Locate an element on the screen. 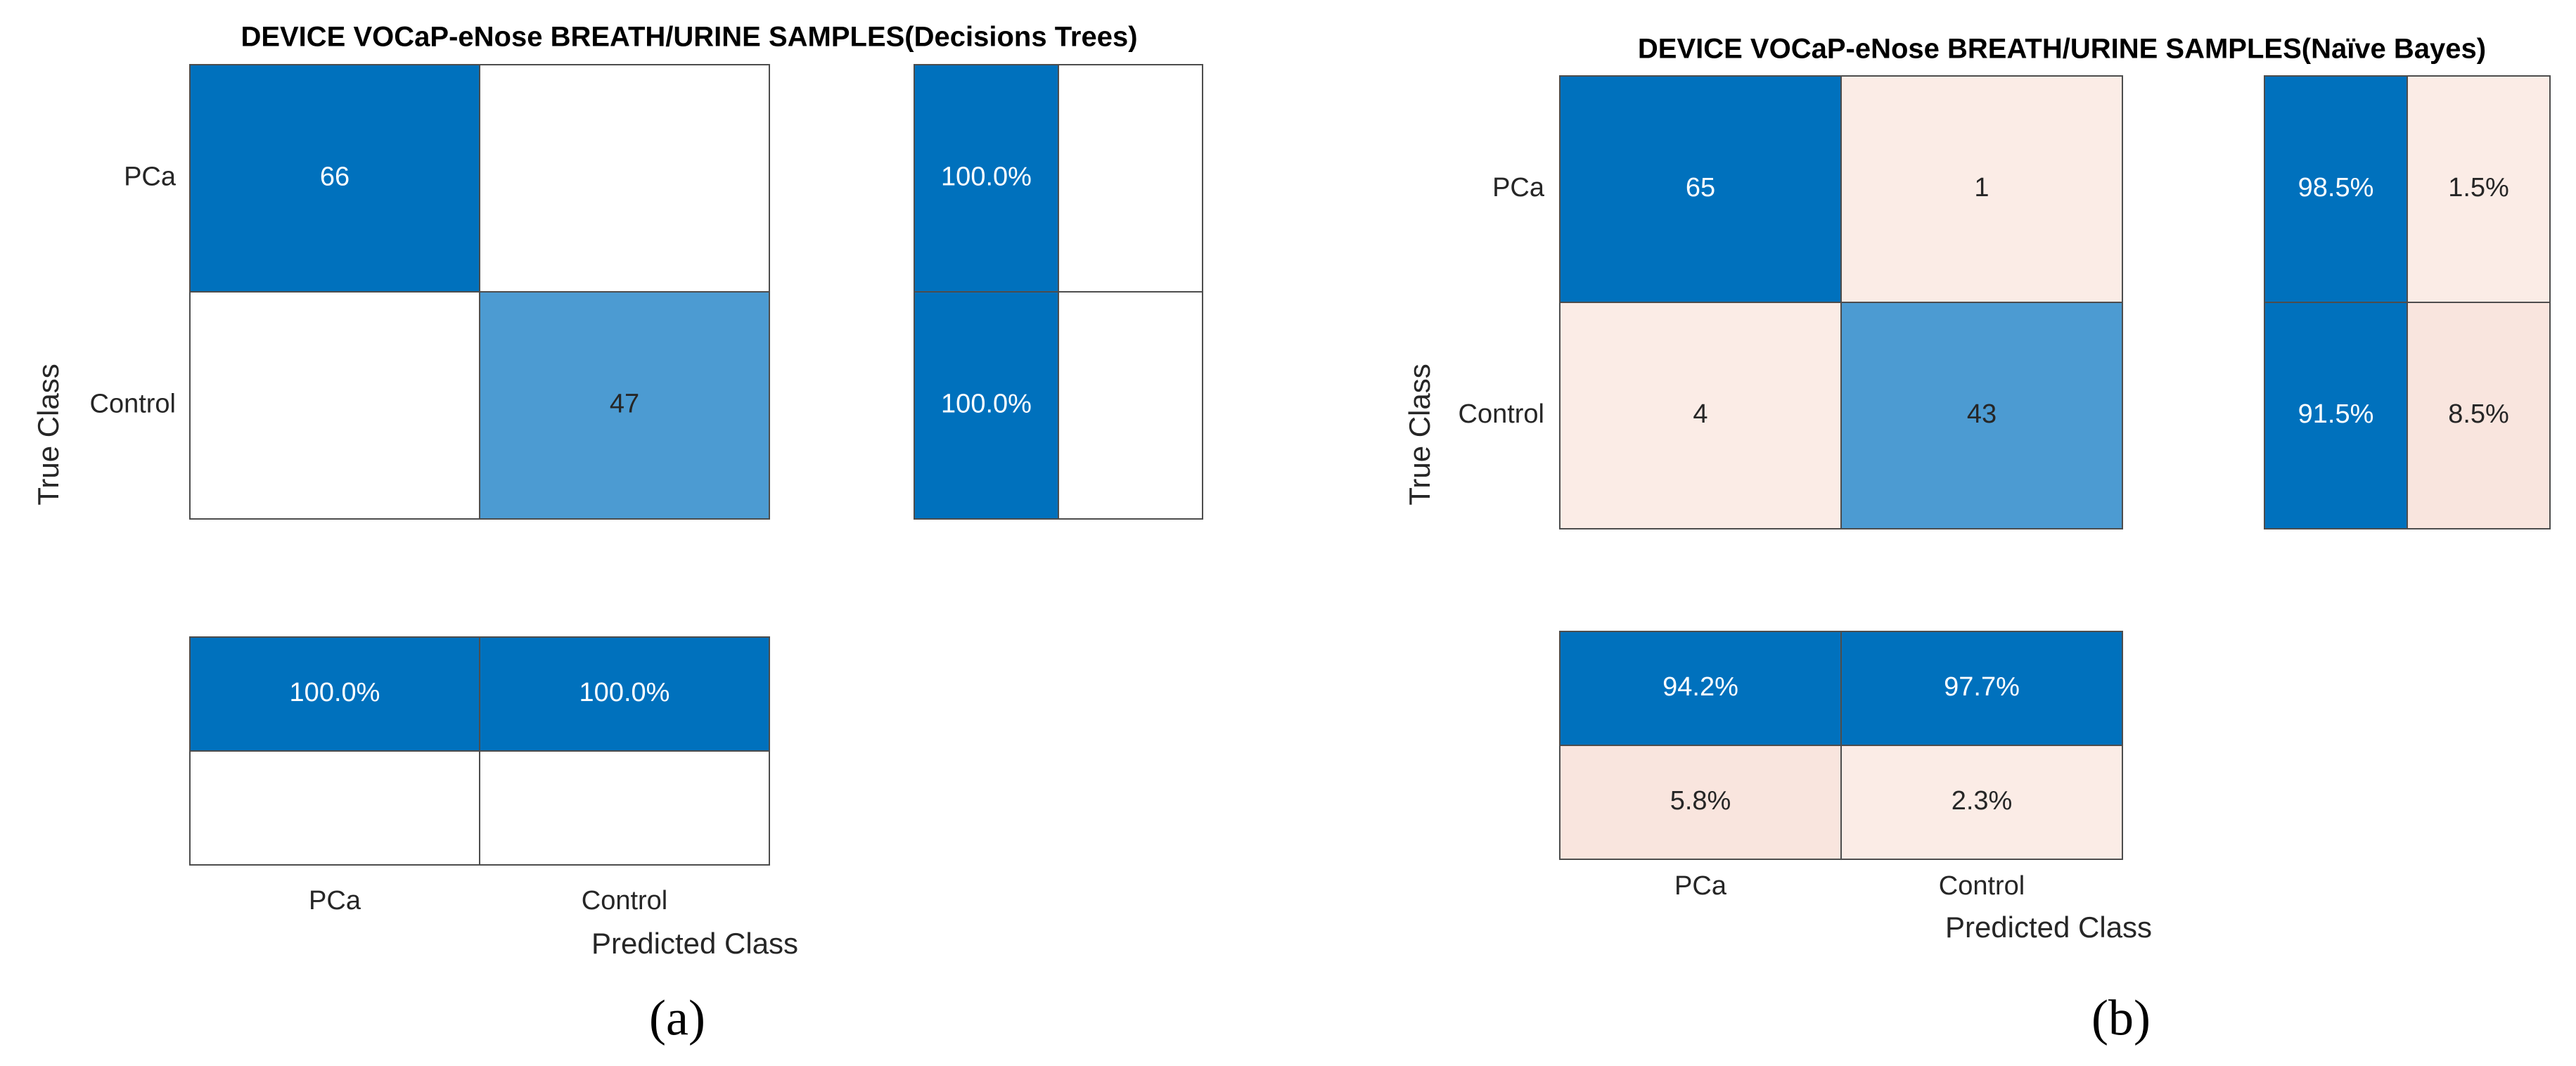 This screenshot has height=1066, width=2576. row-summary-value: 98.5% is located at coordinates (2336, 188).